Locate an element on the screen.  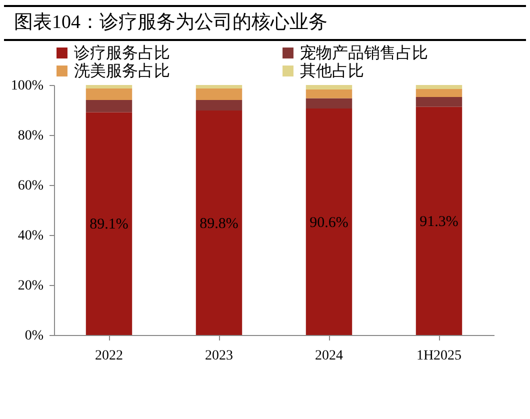
x-tick-label: 1H2025 is located at coordinates (439, 356).